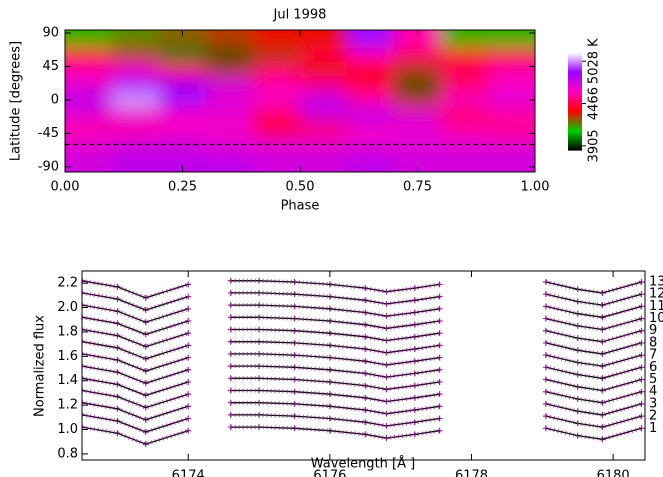  Describe the element at coordinates (653, 379) in the screenshot. I see `series-label: 5` at that location.